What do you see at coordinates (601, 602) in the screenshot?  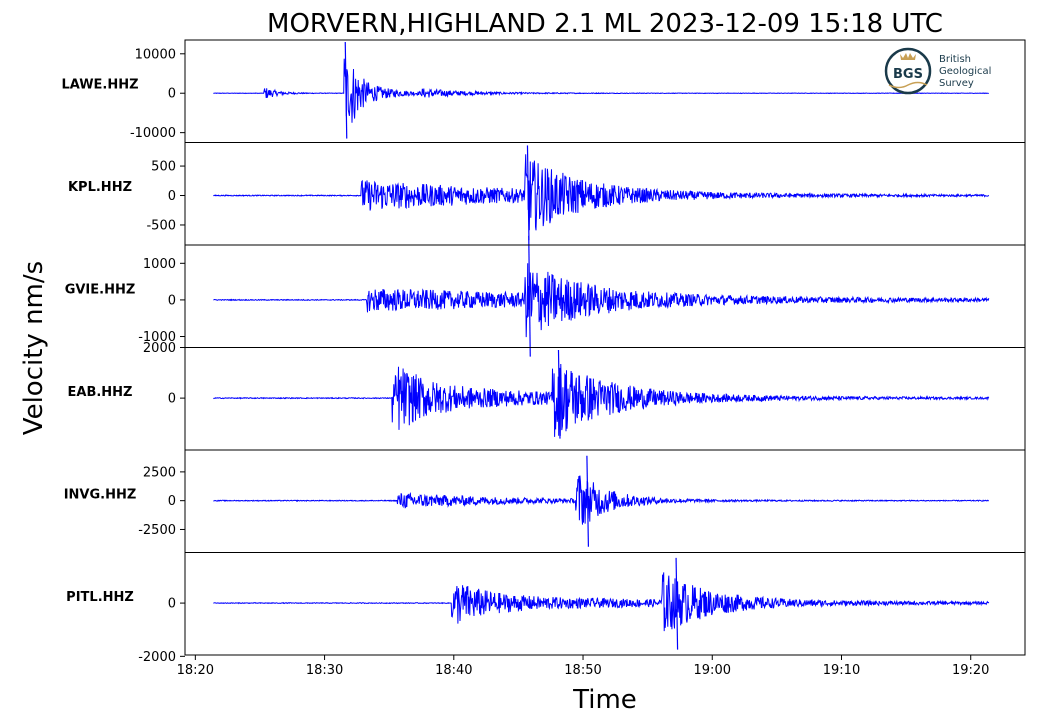 I see `waveform-PITL.HHZ` at bounding box center [601, 602].